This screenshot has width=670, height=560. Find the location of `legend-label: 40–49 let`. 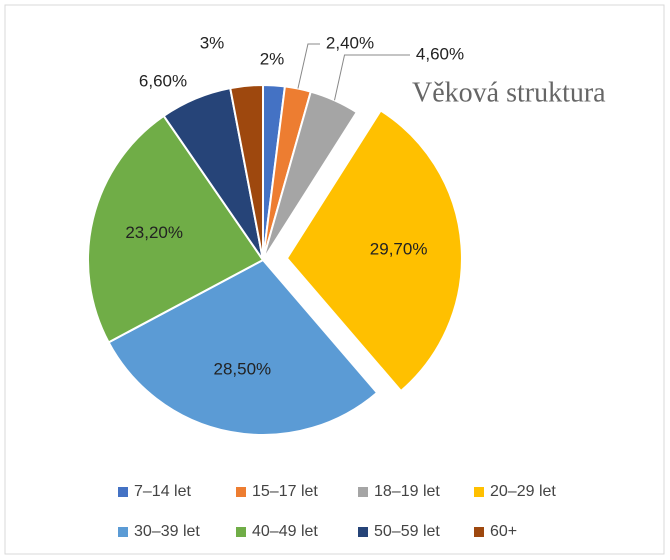

legend-label: 40–49 let is located at coordinates (285, 531).